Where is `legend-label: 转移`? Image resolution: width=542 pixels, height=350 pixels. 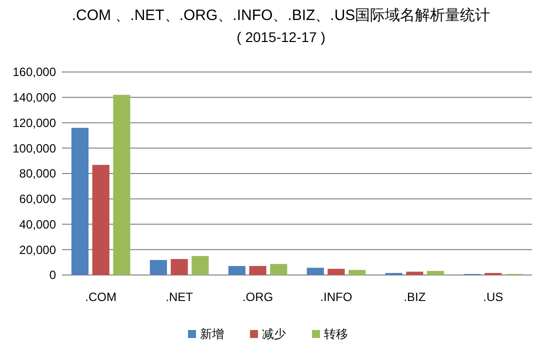
legend-label: 转移 is located at coordinates (336, 334).